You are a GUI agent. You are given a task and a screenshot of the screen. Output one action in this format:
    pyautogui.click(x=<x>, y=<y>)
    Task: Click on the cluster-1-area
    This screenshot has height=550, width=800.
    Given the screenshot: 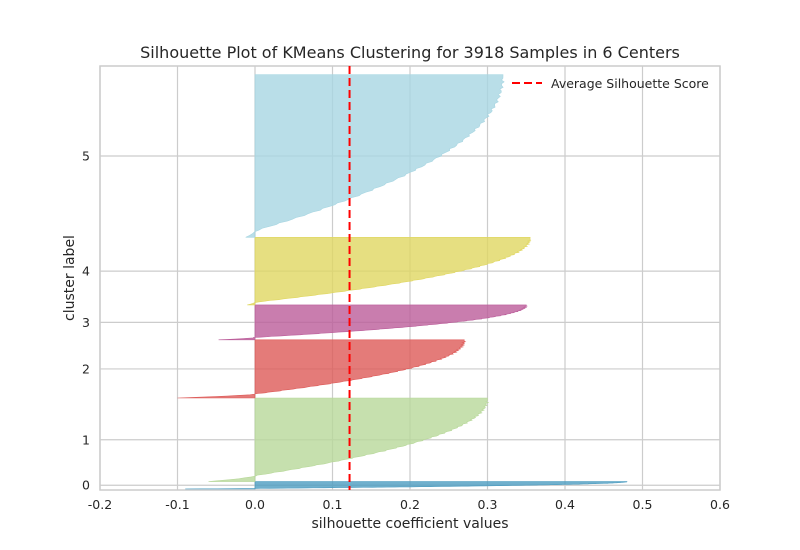 What is the action you would take?
    pyautogui.click(x=349, y=439)
    